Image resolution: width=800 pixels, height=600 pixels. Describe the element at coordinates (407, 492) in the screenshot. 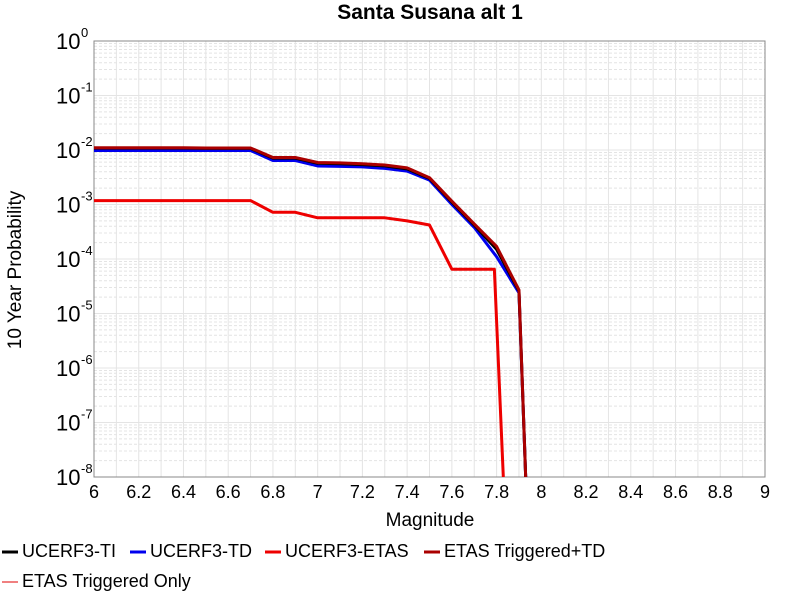

I see `x-tick-label: 7.4` at that location.